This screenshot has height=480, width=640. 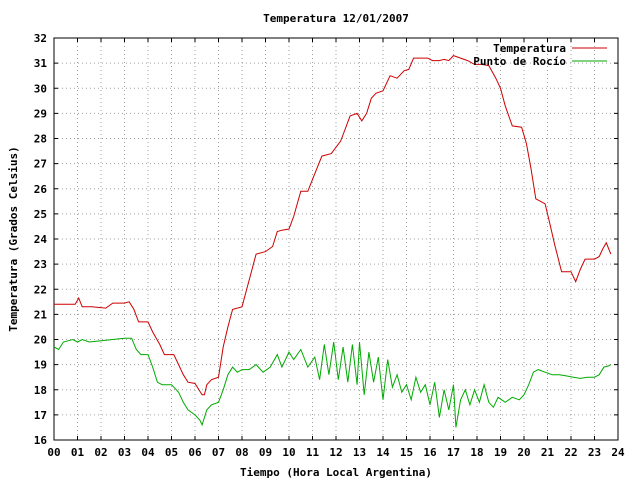 I want to click on y-tick-label: 23, so click(x=40, y=264).